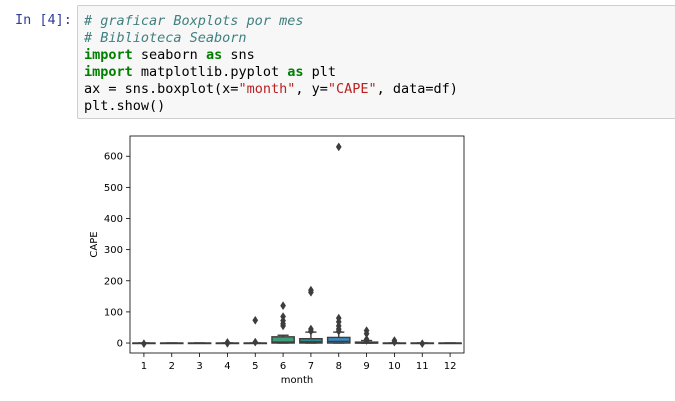 This screenshot has width=675, height=401. What do you see at coordinates (113, 250) in the screenshot?
I see `y-tick-label: 300` at bounding box center [113, 250].